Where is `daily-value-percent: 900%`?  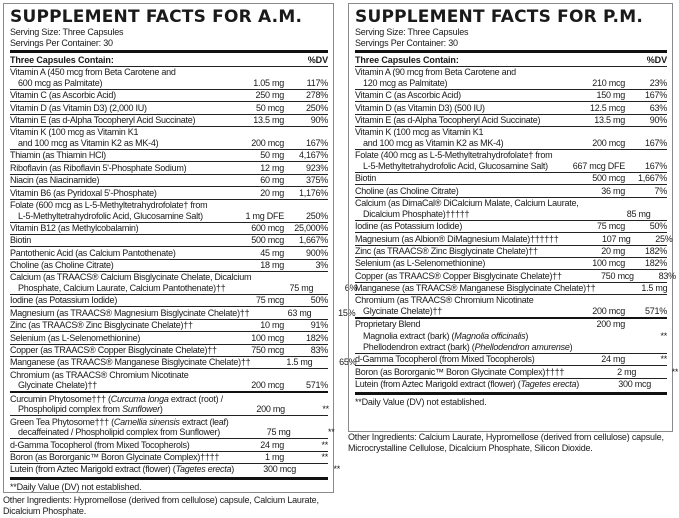
daily-value-percent: 900% is located at coordinates (316, 252).